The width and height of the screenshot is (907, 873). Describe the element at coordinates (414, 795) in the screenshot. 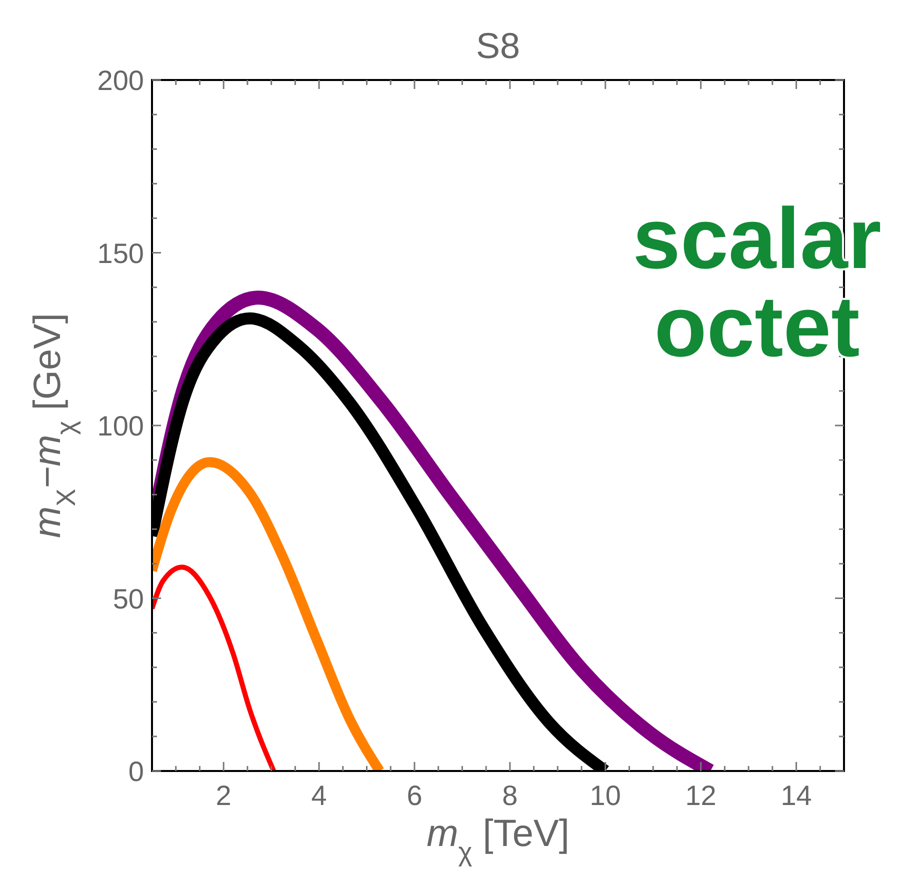

I see `x-tick-label: 6` at that location.